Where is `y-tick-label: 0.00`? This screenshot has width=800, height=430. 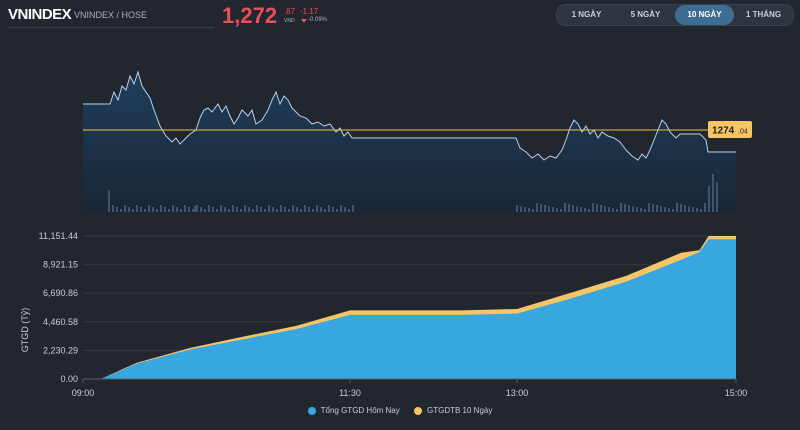
y-tick-label: 0.00 is located at coordinates (69, 379).